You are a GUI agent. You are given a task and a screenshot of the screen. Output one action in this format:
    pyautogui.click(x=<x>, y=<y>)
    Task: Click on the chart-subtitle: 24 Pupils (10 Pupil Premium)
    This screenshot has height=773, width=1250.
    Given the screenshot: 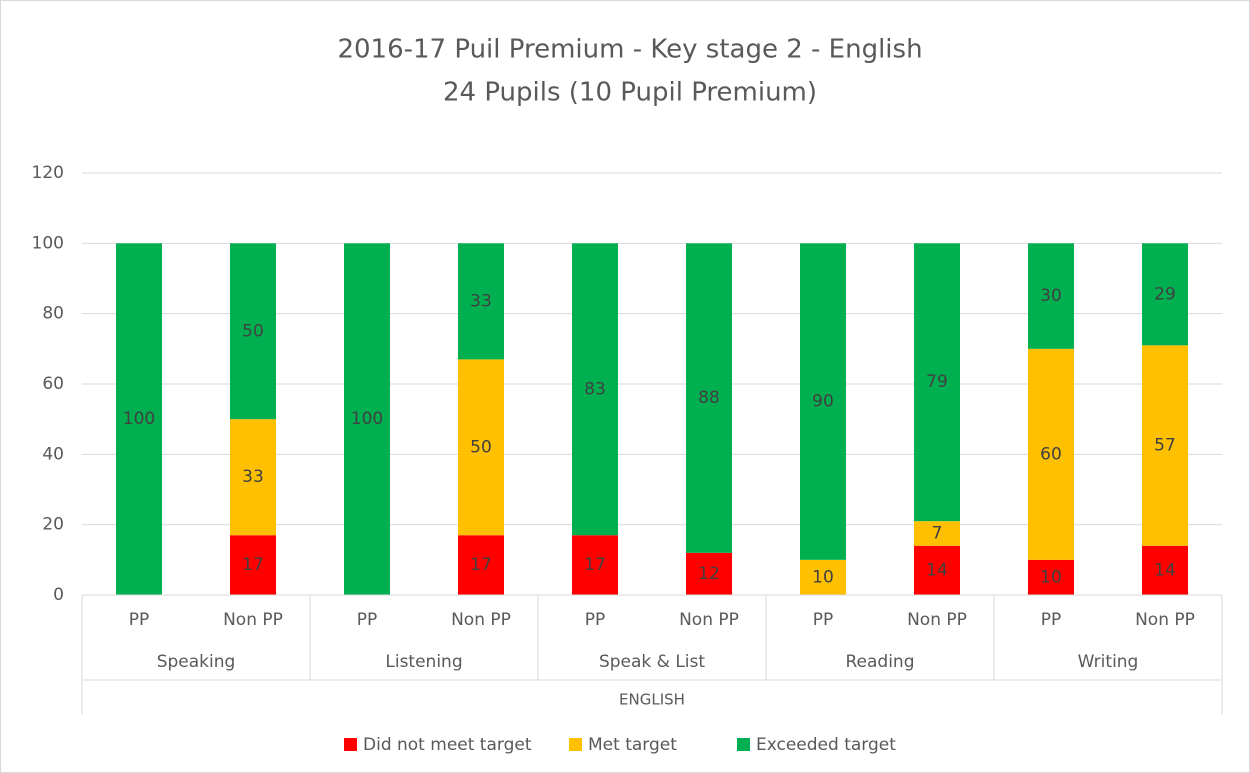 What is the action you would take?
    pyautogui.click(x=630, y=93)
    